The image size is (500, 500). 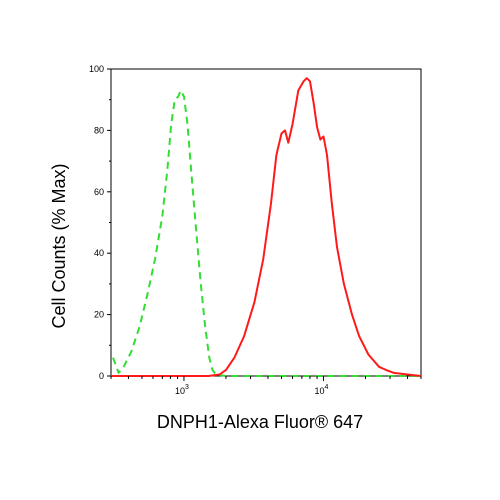 What do you see at coordinates (96, 69) in the screenshot?
I see `y-tick-label: 100` at bounding box center [96, 69].